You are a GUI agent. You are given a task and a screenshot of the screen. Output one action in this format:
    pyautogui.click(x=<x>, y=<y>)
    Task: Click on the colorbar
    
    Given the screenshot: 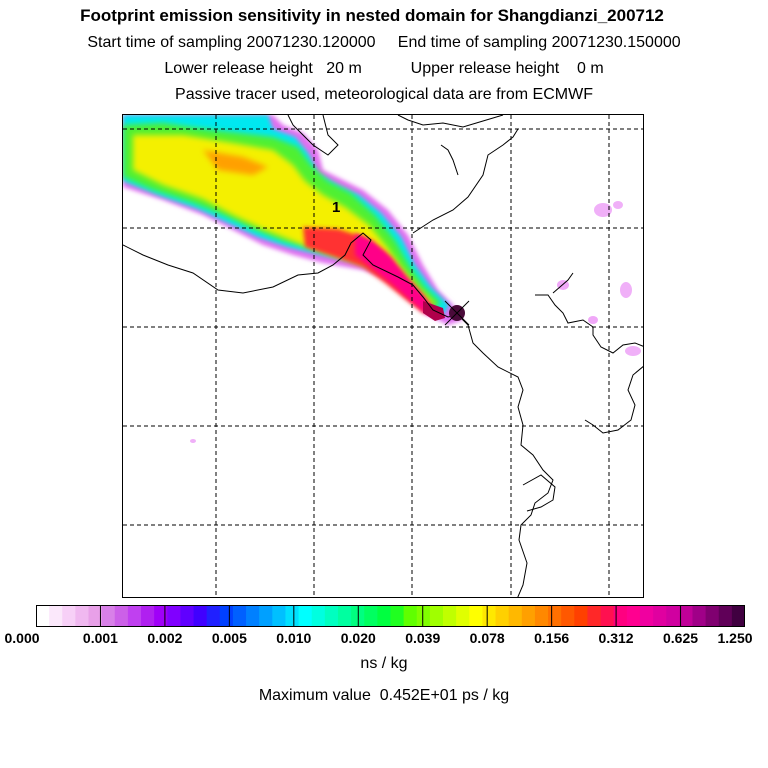 What is the action you would take?
    pyautogui.click(x=390, y=616)
    